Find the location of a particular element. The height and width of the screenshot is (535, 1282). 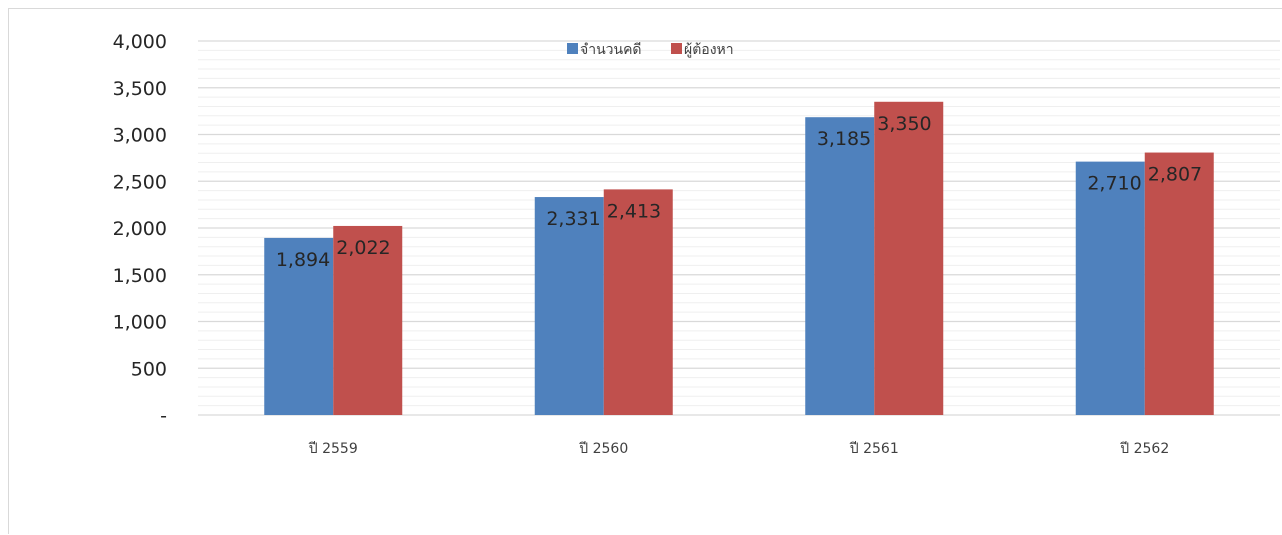

data-label: 2,807 is located at coordinates (1175, 175).